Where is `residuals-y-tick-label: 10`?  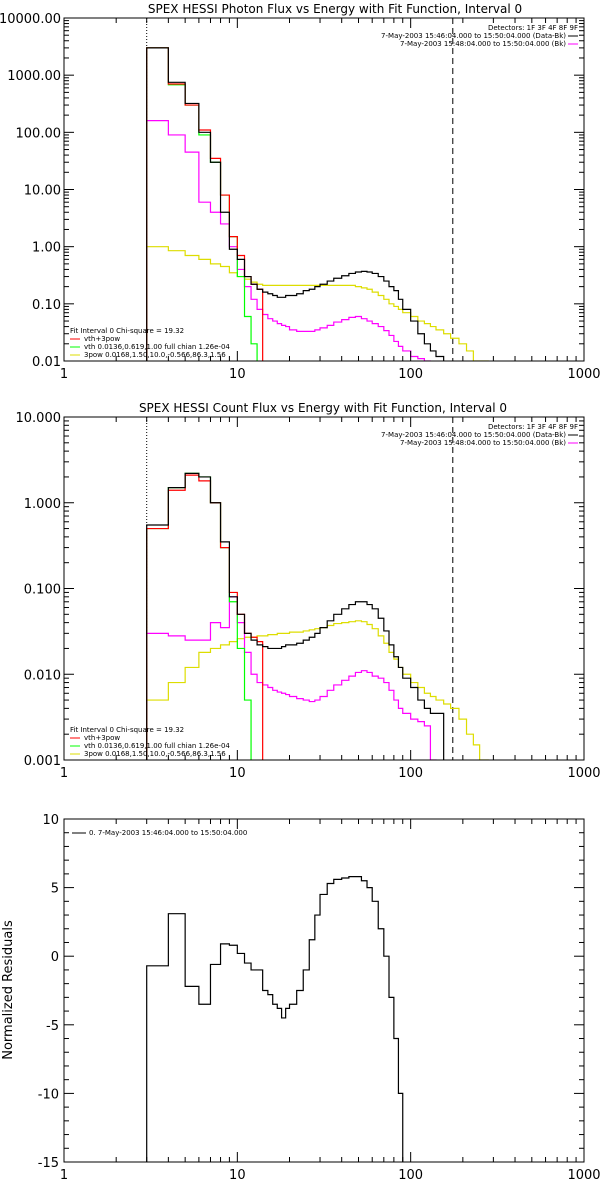 residuals-y-tick-label: 10 is located at coordinates (50, 820).